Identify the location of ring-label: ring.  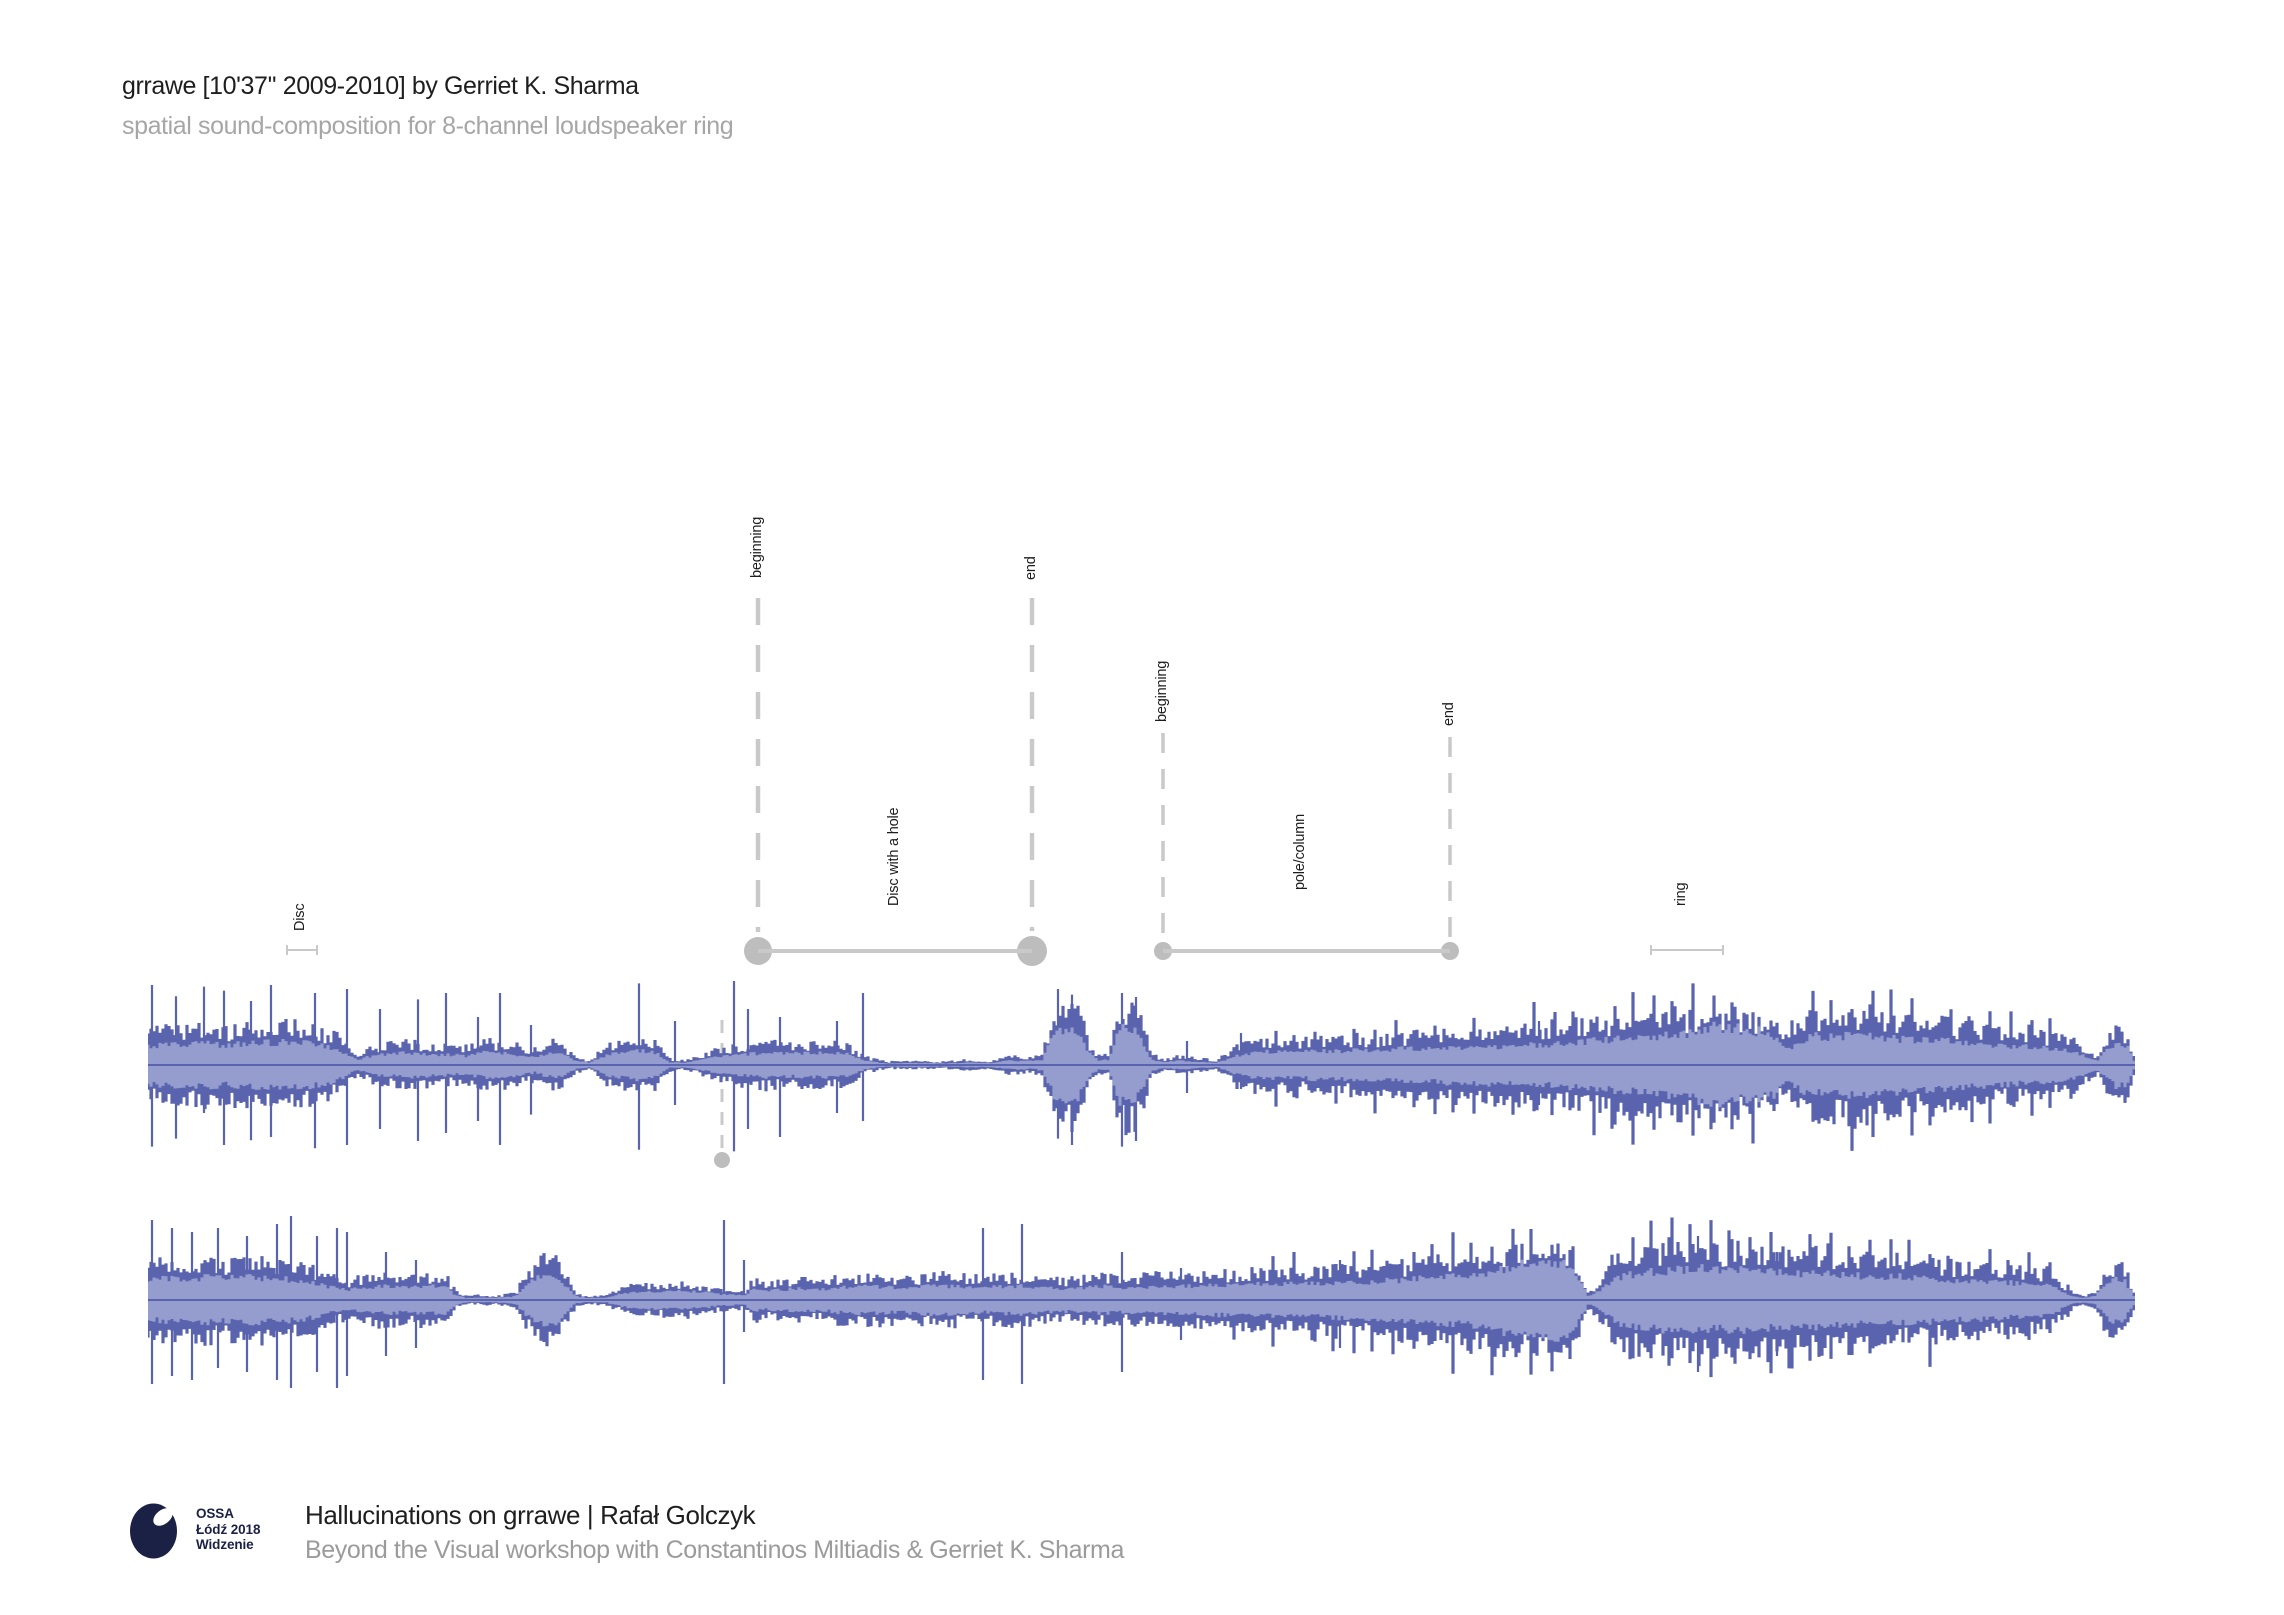
(1681, 894).